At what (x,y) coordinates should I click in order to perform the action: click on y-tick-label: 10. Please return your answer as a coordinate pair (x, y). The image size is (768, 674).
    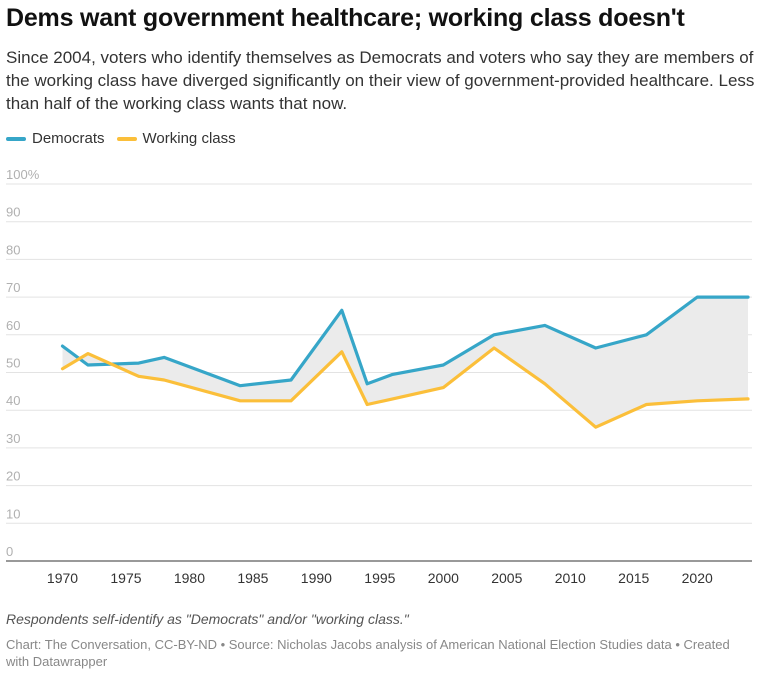
    Looking at the image, I should click on (13, 513).